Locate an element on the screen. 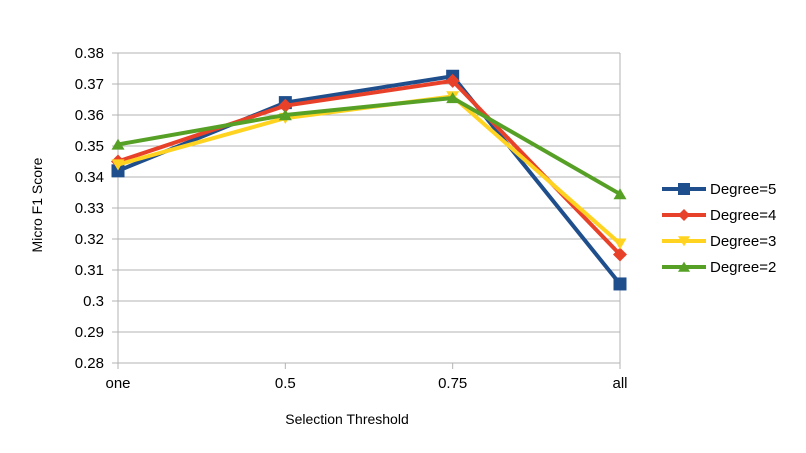 The image size is (806, 453). x-tick-label: 0.75 is located at coordinates (452, 383).